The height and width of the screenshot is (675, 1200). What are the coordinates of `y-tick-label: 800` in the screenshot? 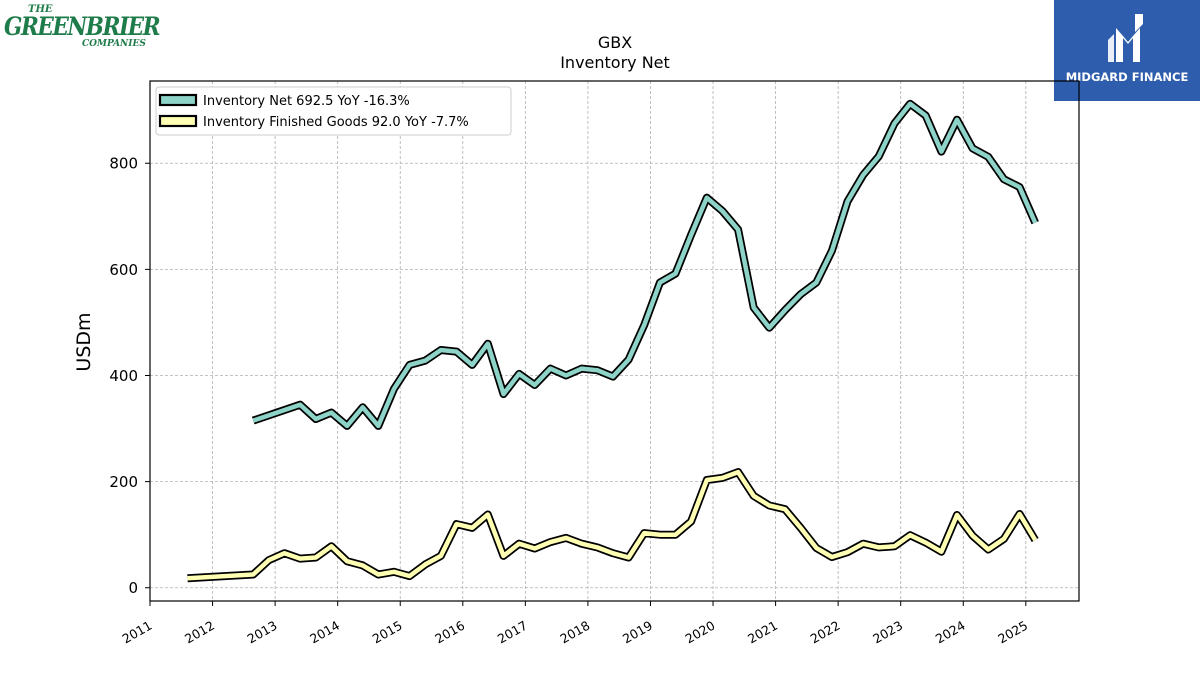 It's located at (123, 164).